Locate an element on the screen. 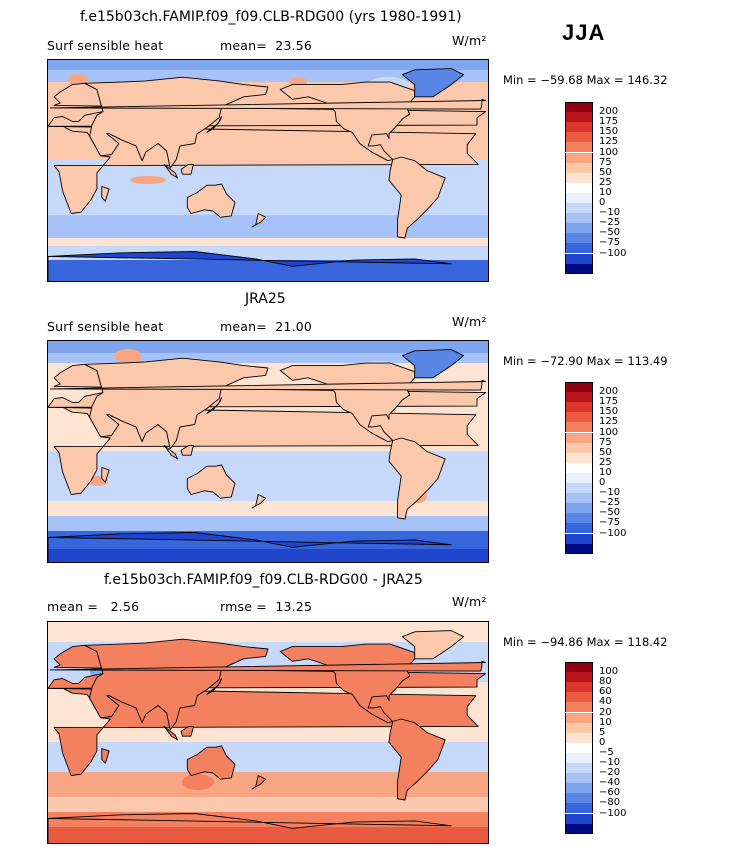 The image size is (733, 847). colorbar-tick-label: 175 is located at coordinates (609, 122).